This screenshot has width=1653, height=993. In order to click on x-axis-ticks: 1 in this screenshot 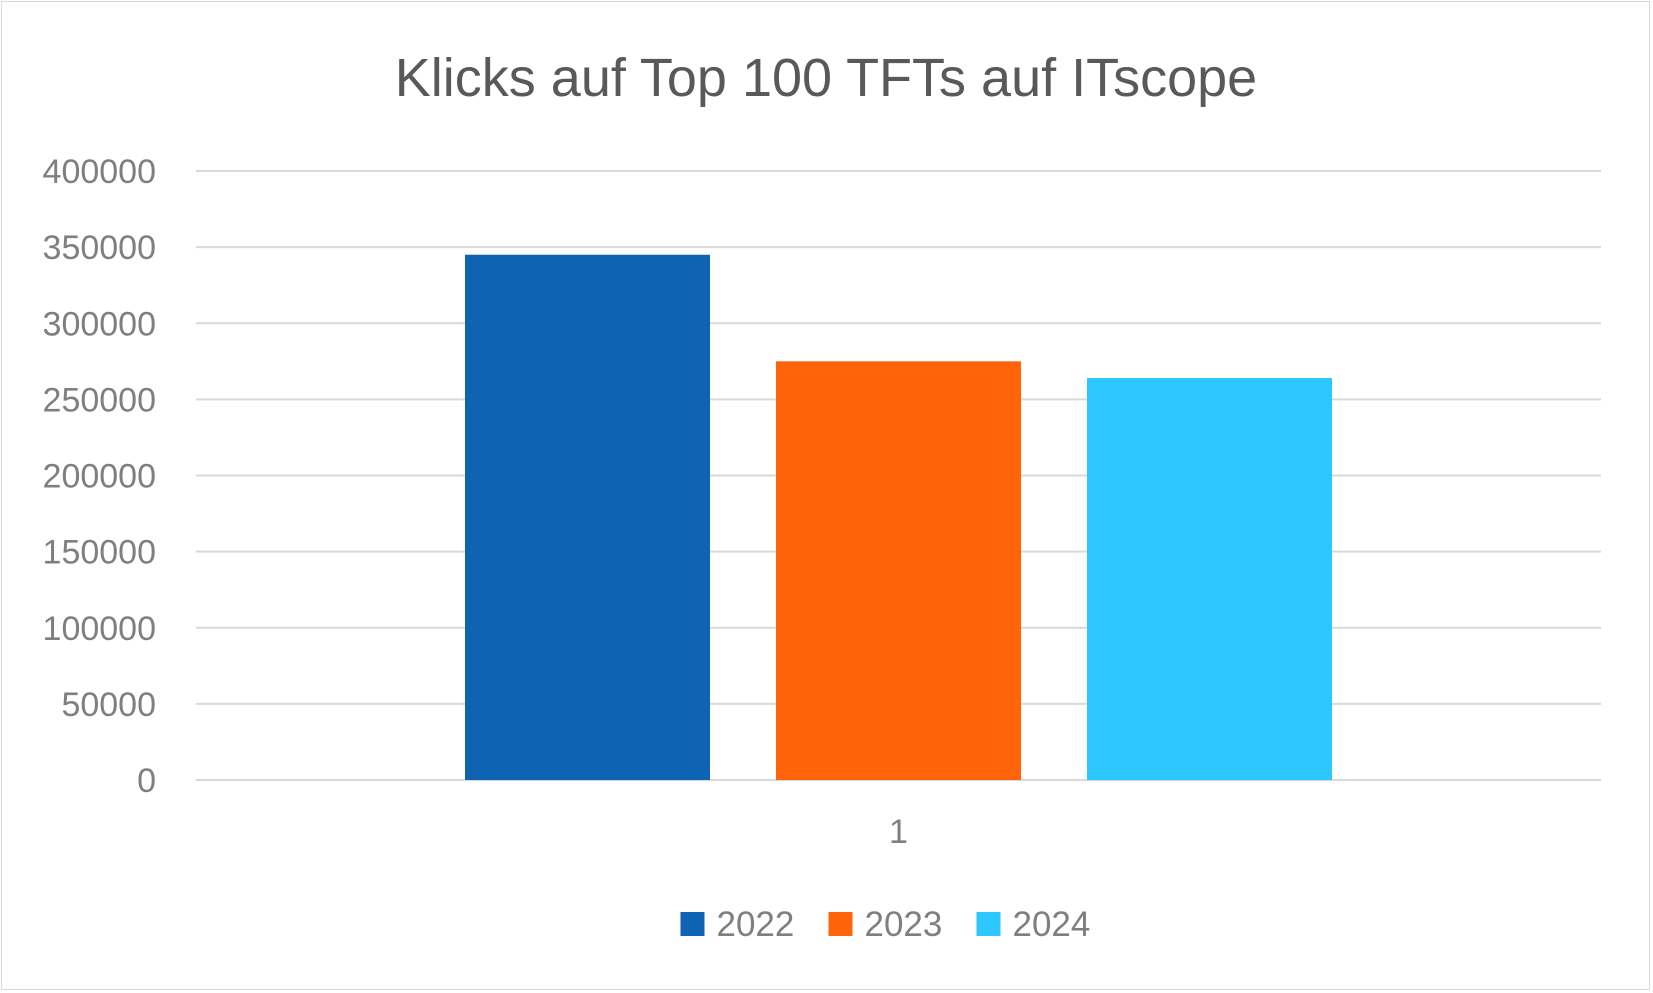, I will do `click(898, 832)`.